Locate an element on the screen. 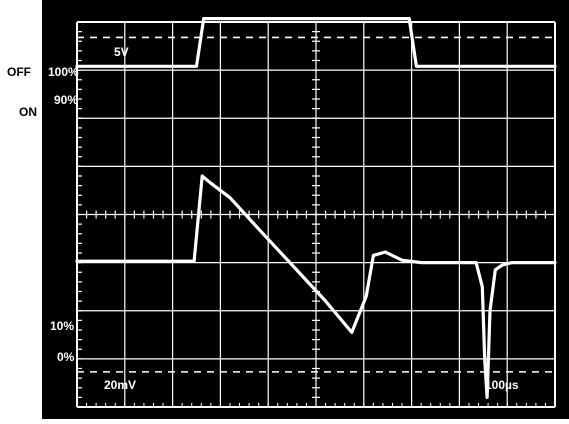  vscale-label: 20mV is located at coordinates (120, 385).